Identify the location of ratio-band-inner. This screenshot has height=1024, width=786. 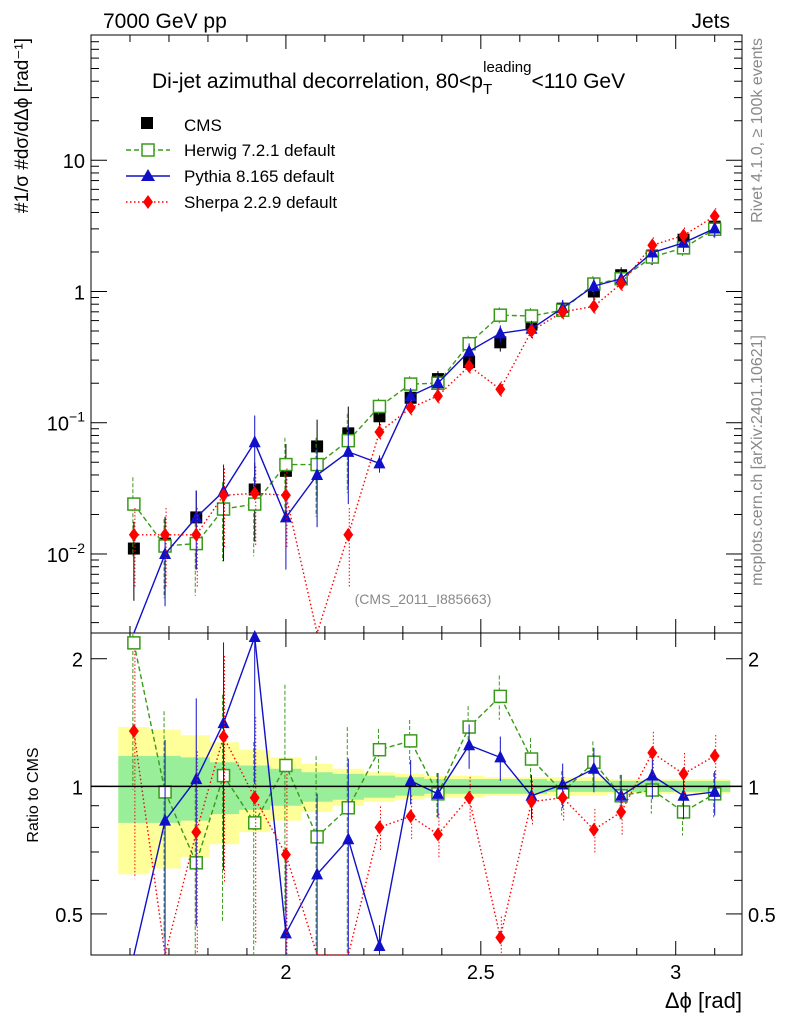
(424, 789).